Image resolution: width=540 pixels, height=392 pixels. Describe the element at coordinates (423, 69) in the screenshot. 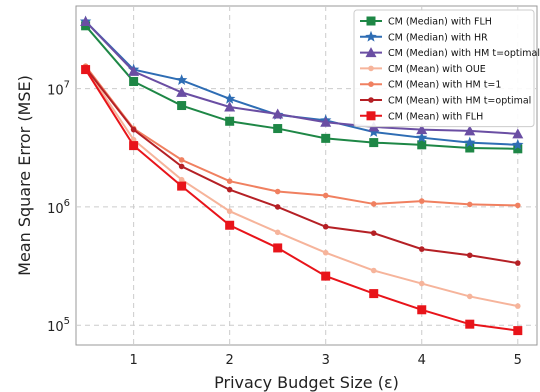

I see `legend-entry: CM (Mean) with OUE` at that location.